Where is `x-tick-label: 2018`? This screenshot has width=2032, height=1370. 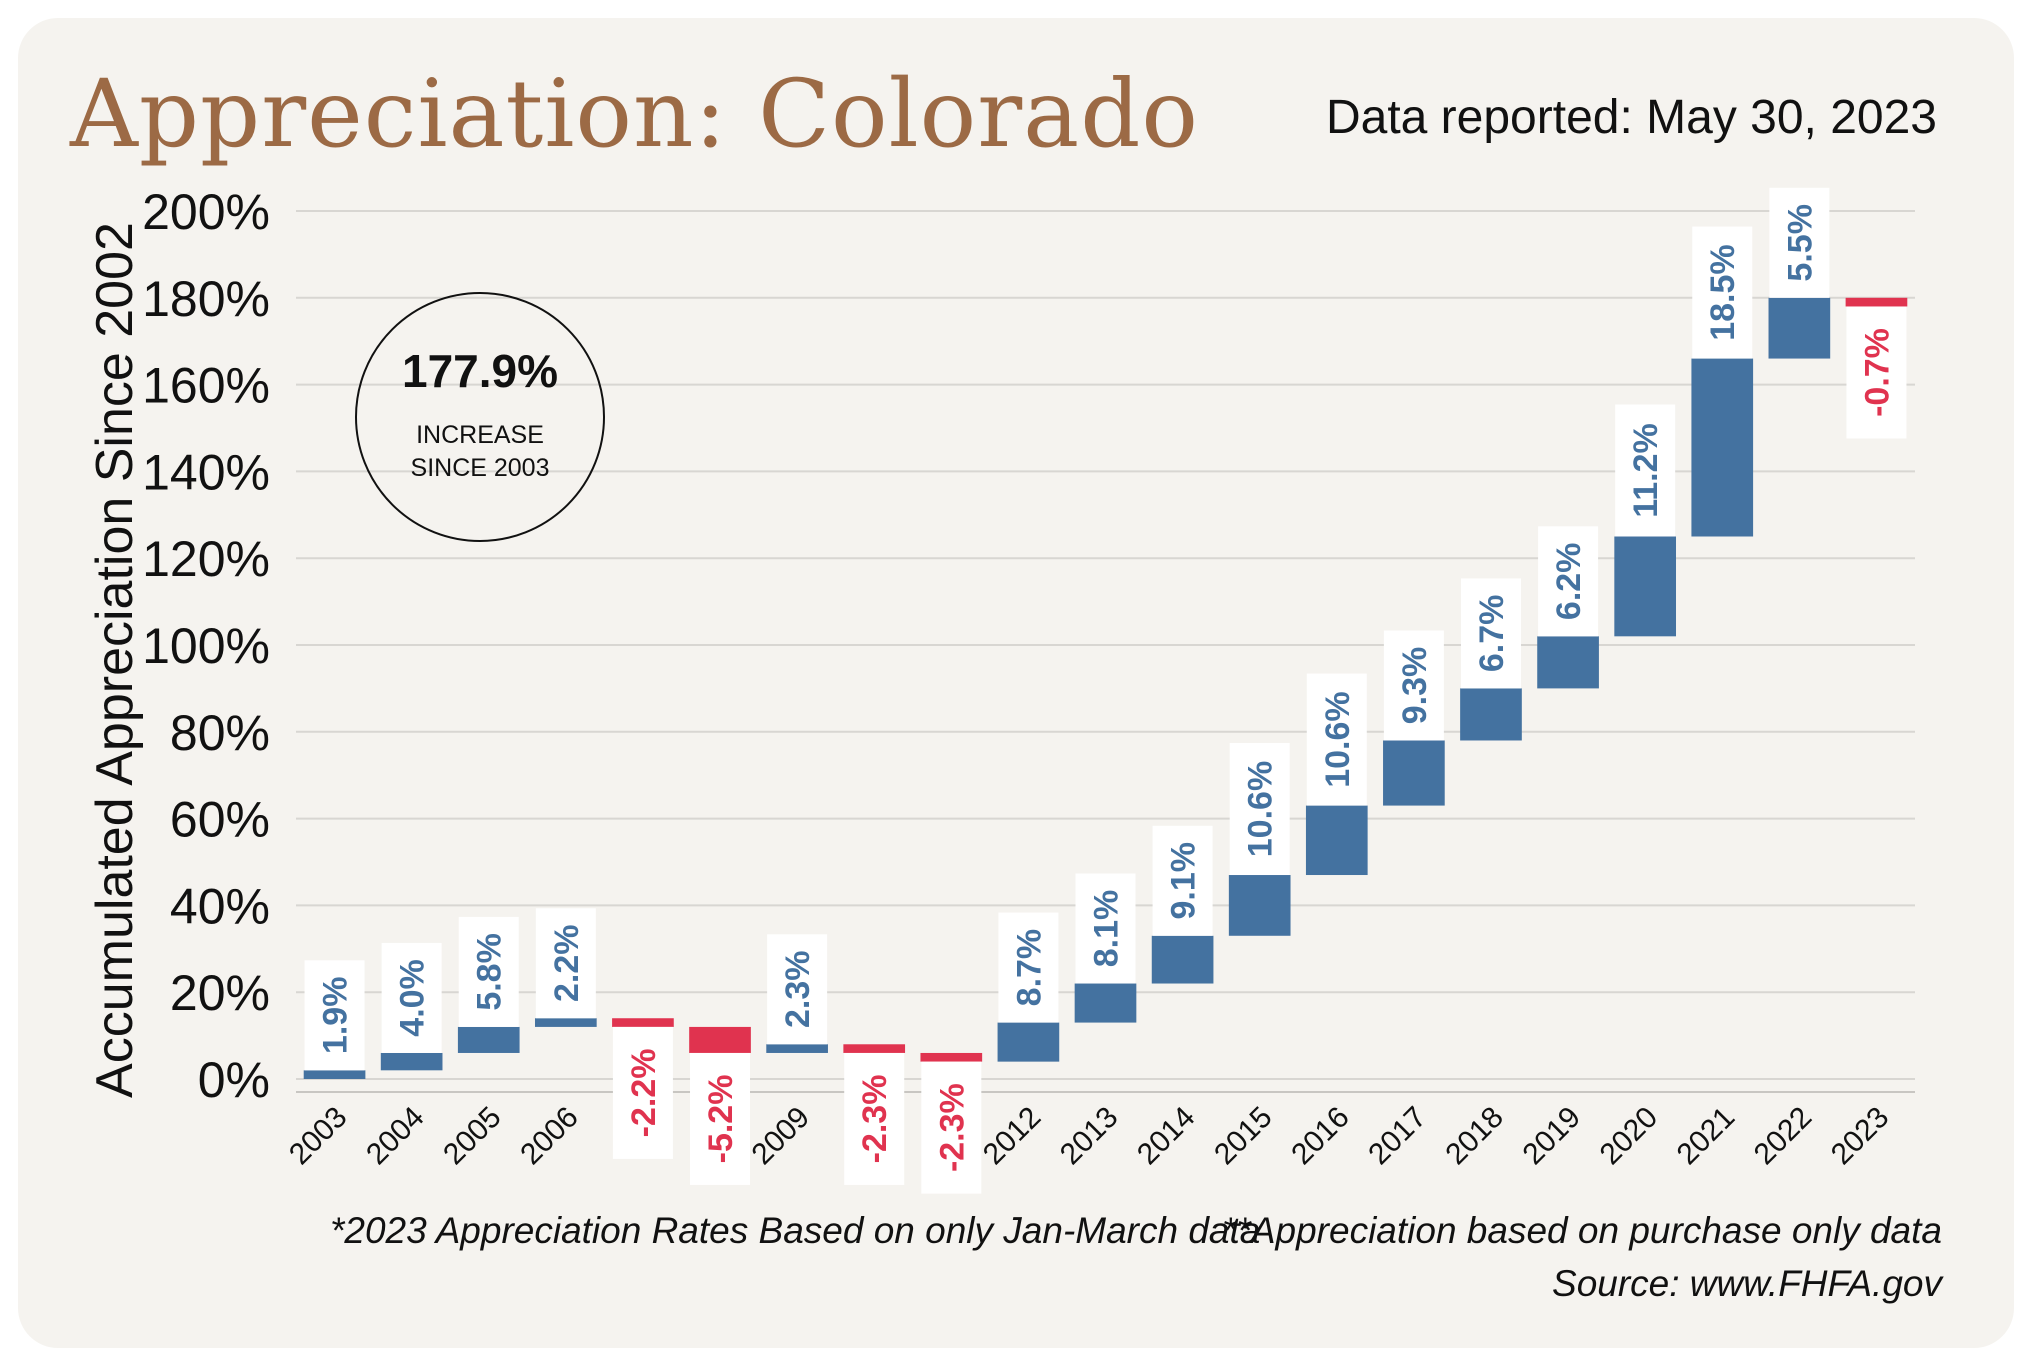 x-tick-label: 2018 is located at coordinates (1474, 1136).